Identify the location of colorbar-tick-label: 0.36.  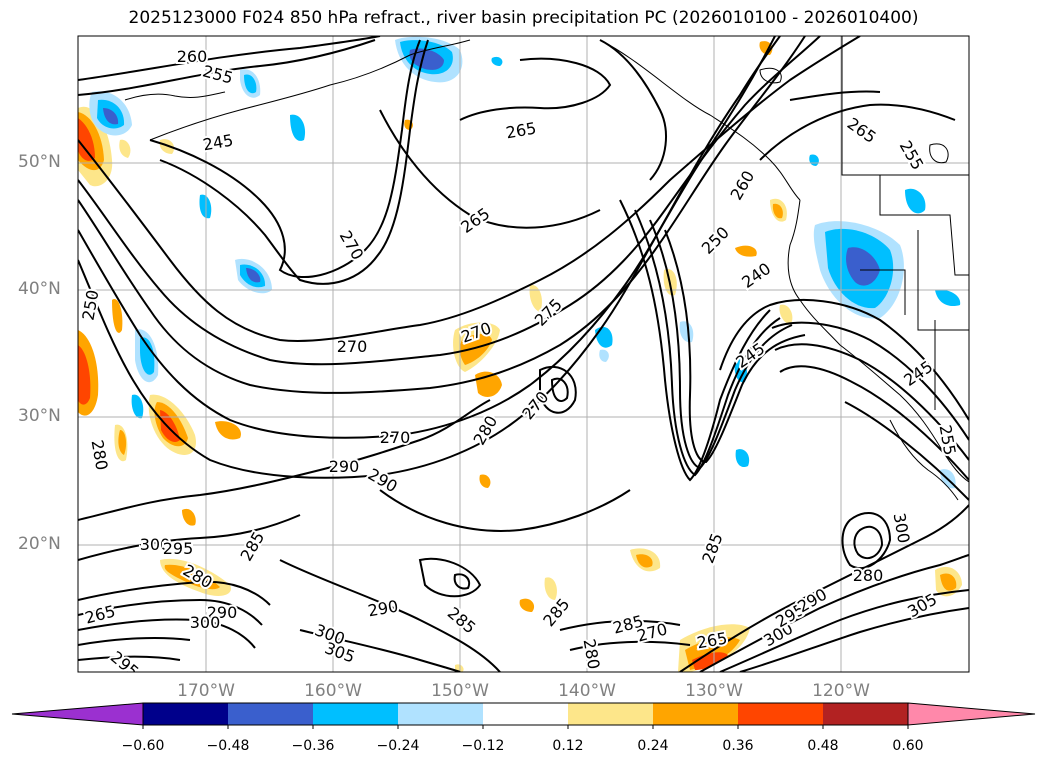
(738, 746).